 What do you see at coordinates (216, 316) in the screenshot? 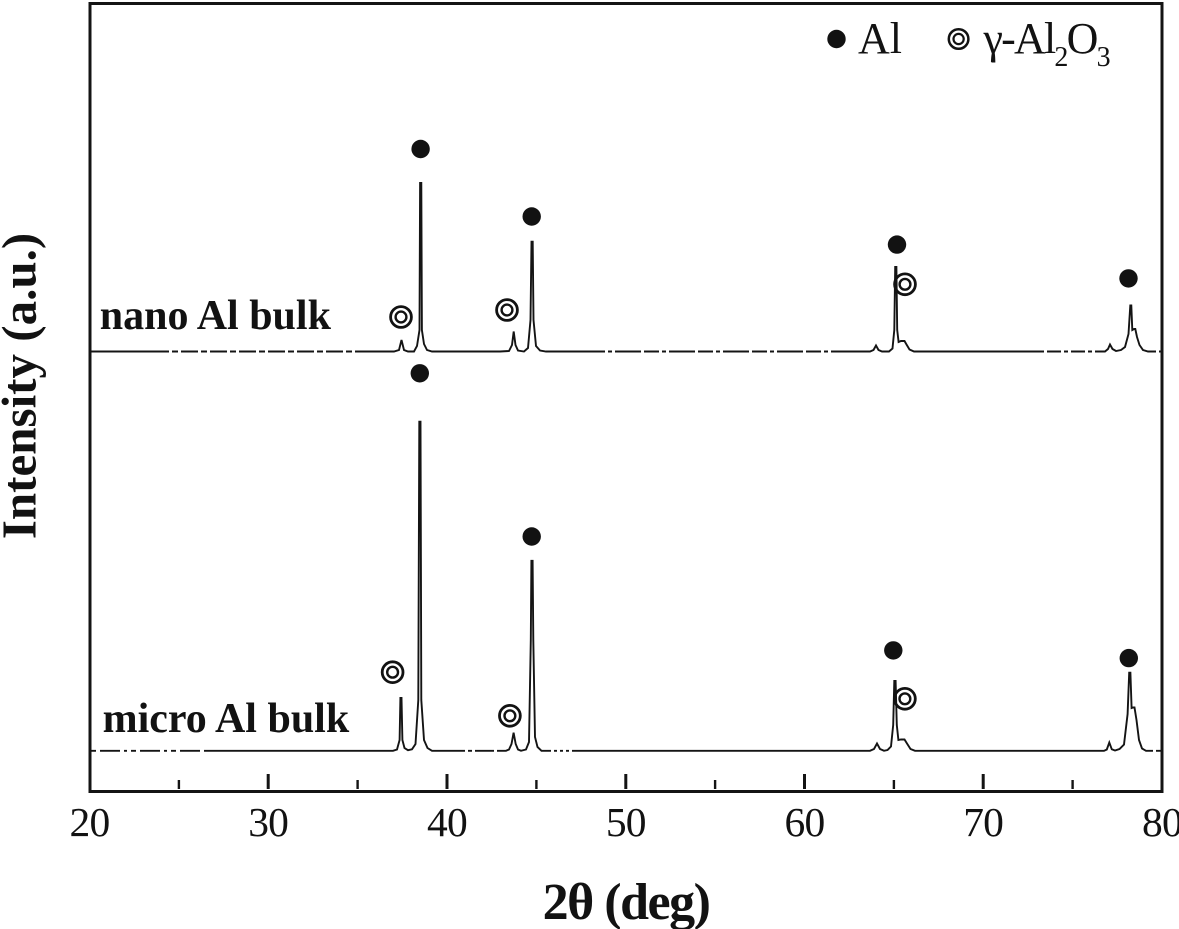
I see `svg-text: nano Al bulk` at bounding box center [216, 316].